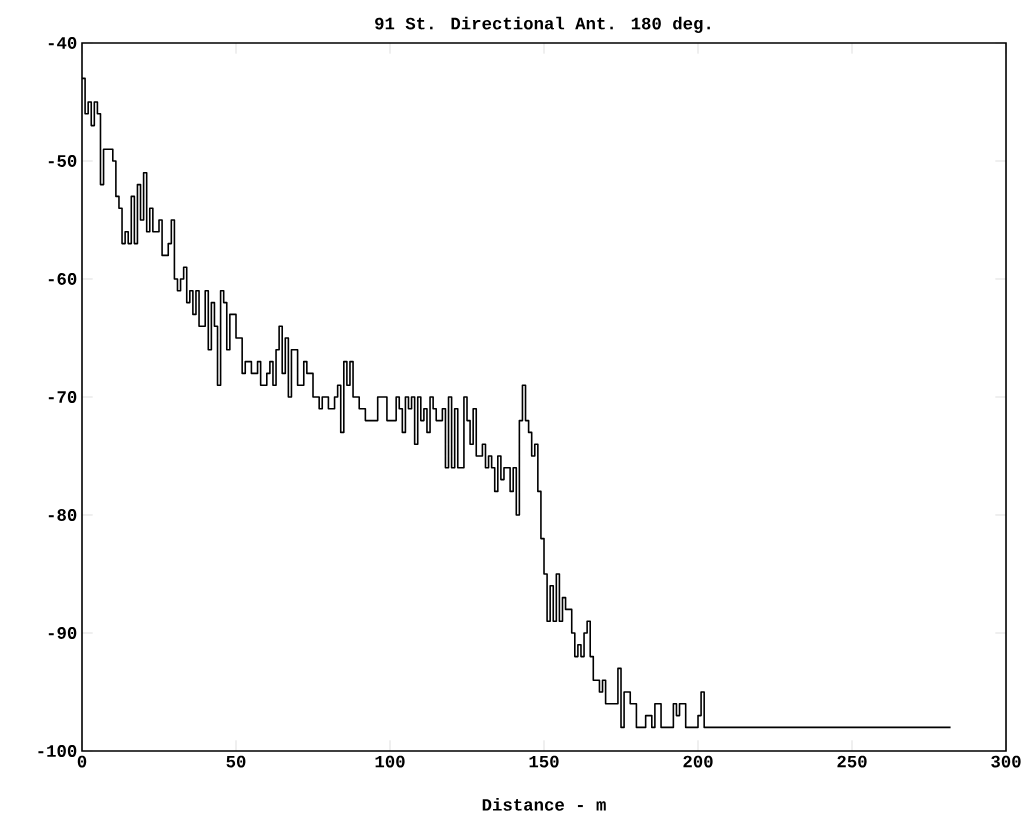 Image resolution: width=1034 pixels, height=829 pixels. What do you see at coordinates (57, 751) in the screenshot?
I see `y-tick-label: -100` at bounding box center [57, 751].